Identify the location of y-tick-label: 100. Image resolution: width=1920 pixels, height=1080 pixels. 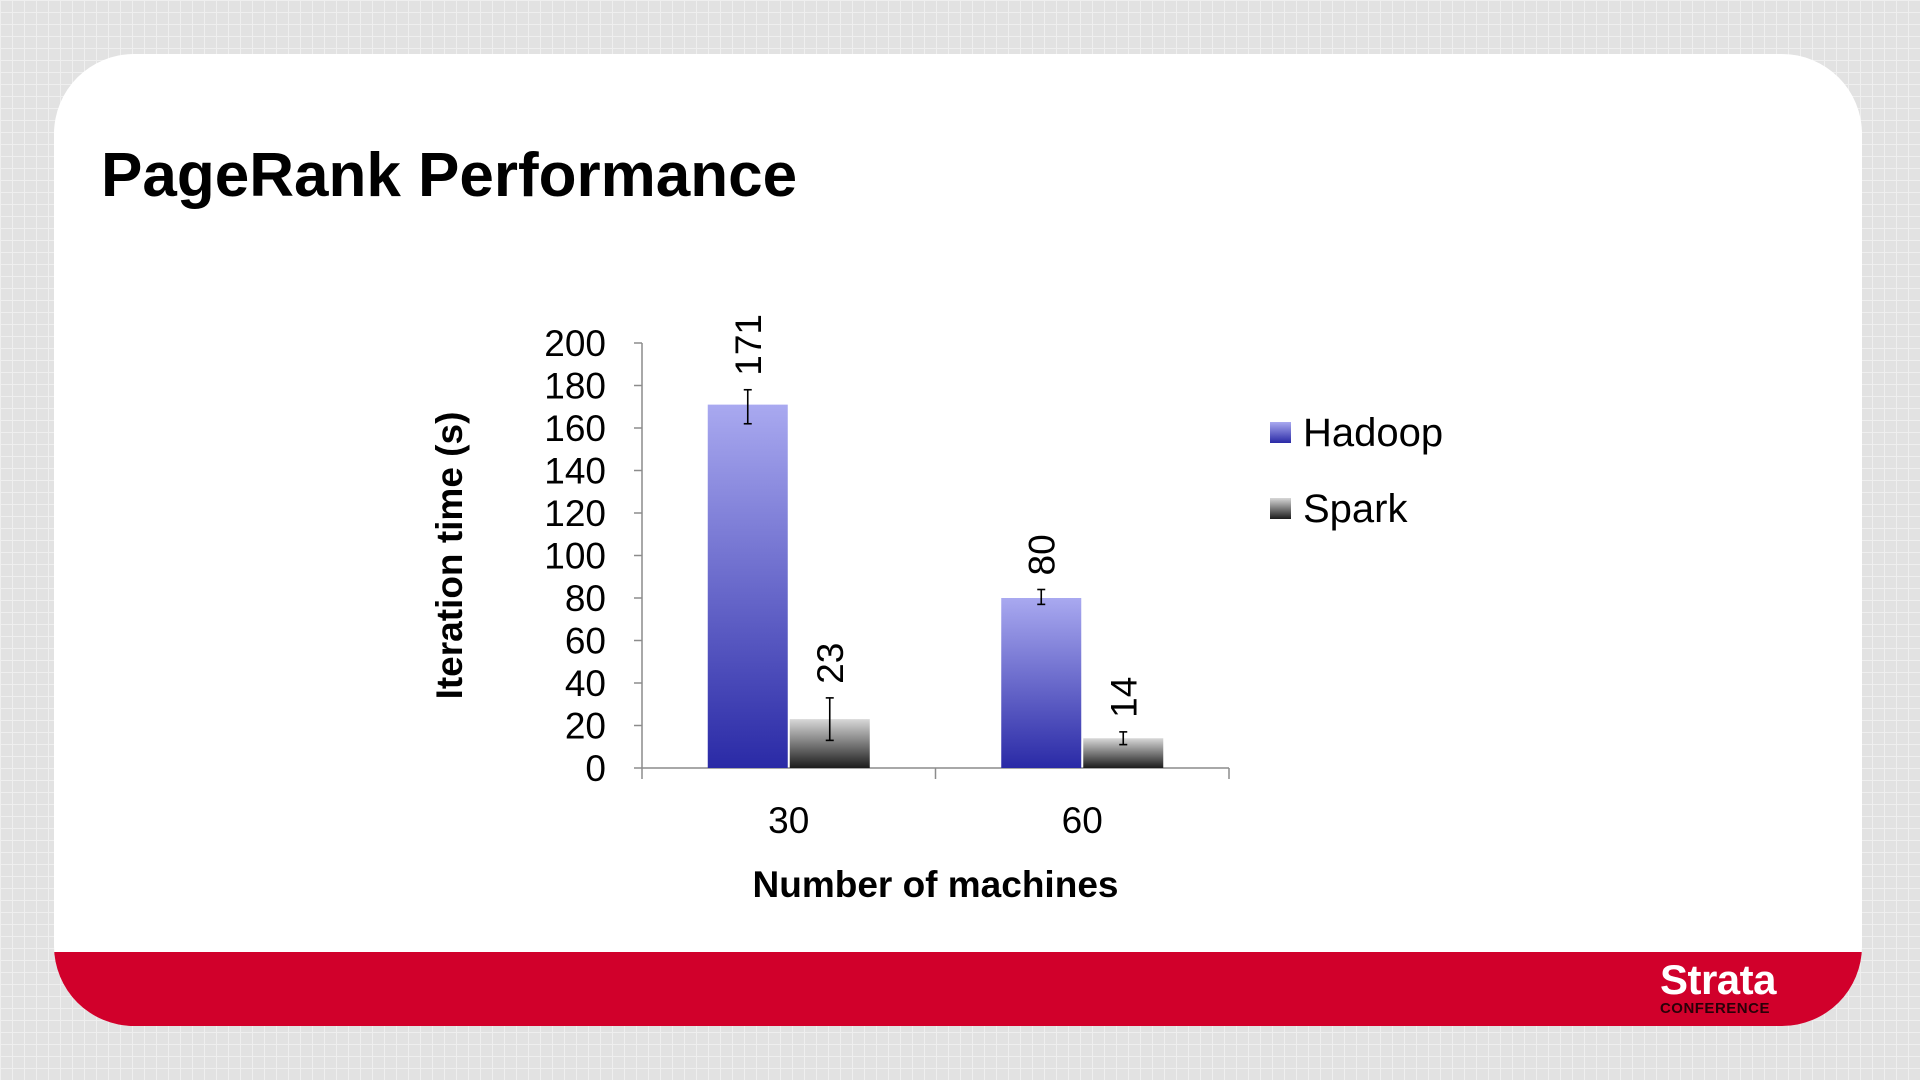
(575, 556).